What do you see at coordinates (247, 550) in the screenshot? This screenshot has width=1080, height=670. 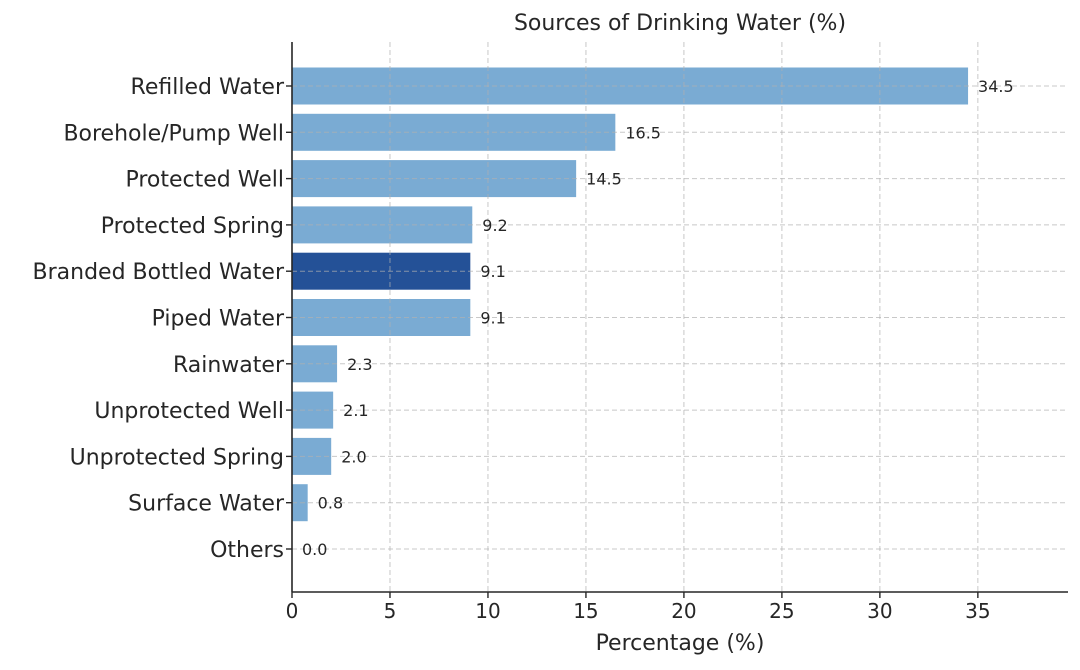 I see `y-tick-label: Others` at bounding box center [247, 550].